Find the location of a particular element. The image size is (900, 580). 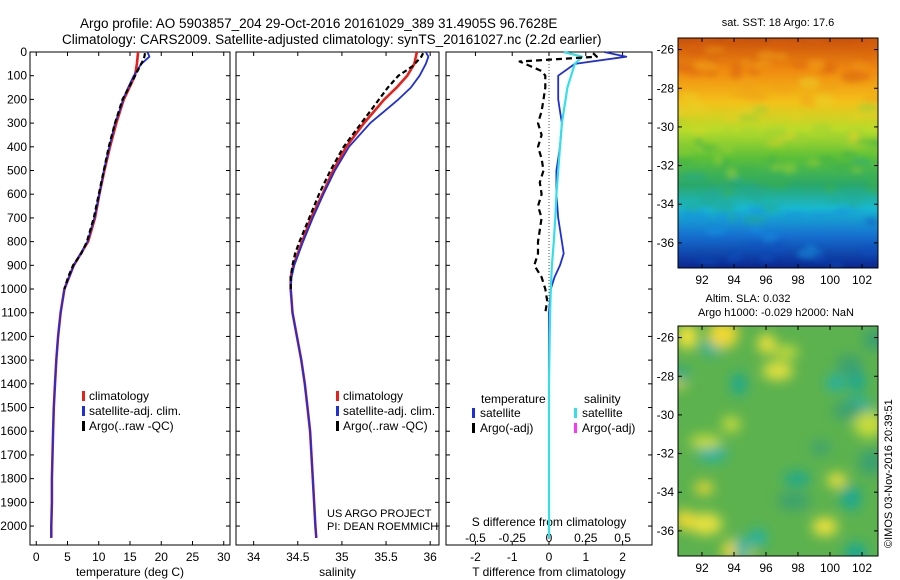

temp-xtick-label: 30 is located at coordinates (224, 557).